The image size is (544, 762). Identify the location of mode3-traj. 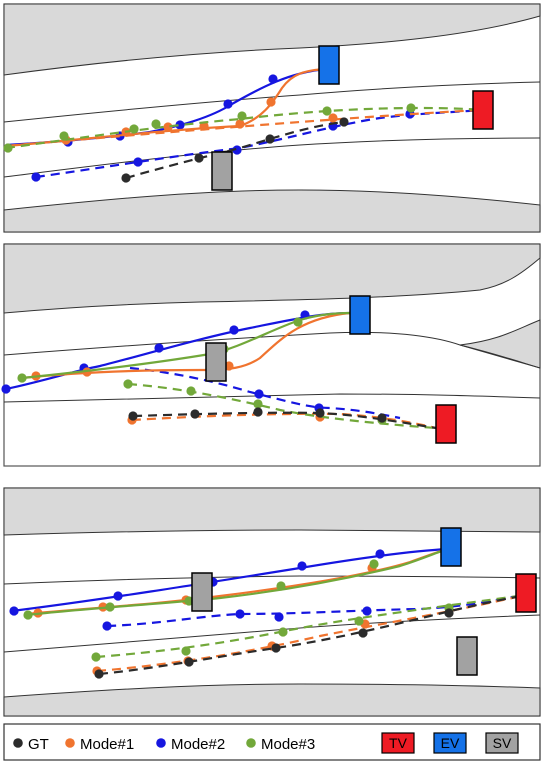
(244, 128).